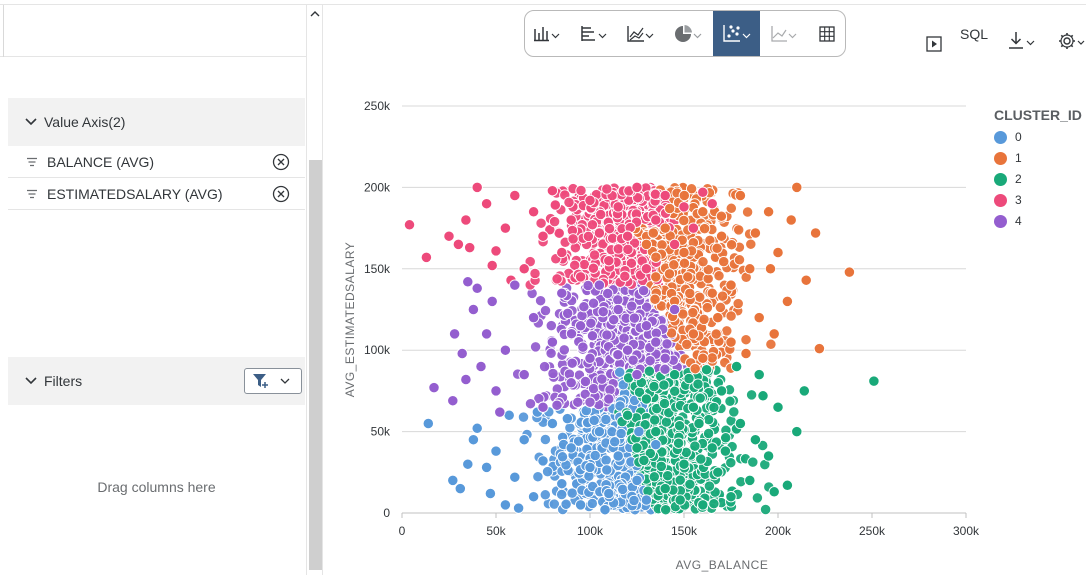 The width and height of the screenshot is (1086, 575). Describe the element at coordinates (315, 365) in the screenshot. I see `scrollbar-thumb` at that location.